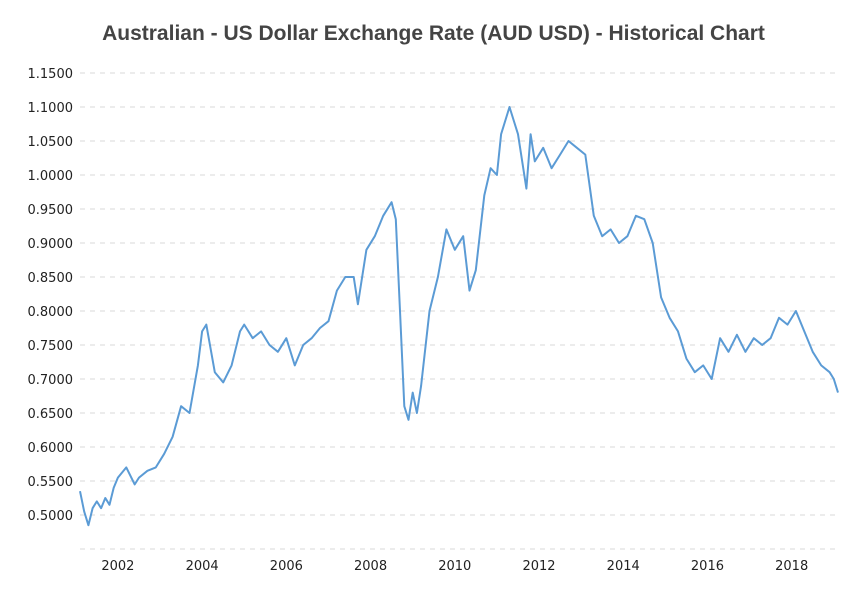 The width and height of the screenshot is (867, 598). Describe the element at coordinates (51, 244) in the screenshot. I see `y-tick-label: 0.9000` at that location.